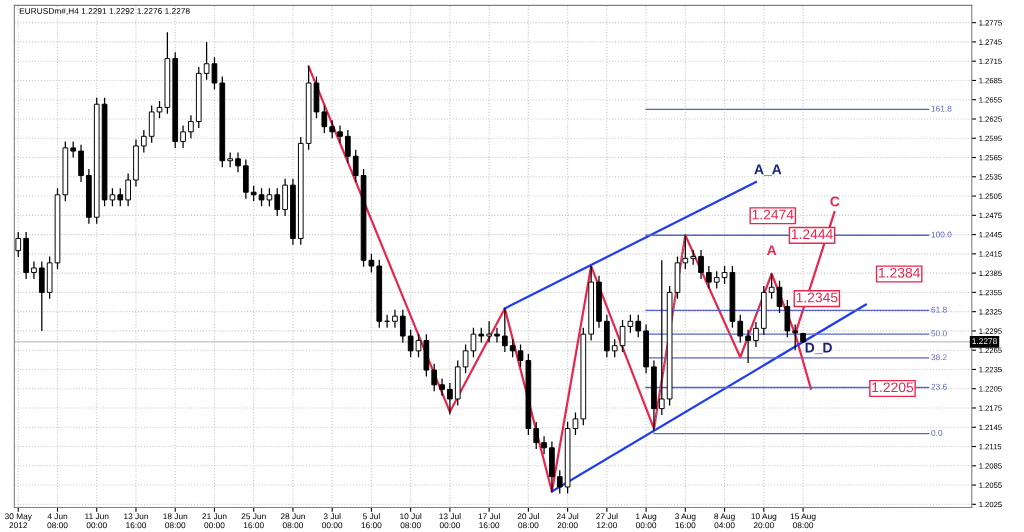 This screenshot has width=1024, height=532. What do you see at coordinates (175, 521) in the screenshot?
I see `x-tick-label: 18 Jun 08:00` at bounding box center [175, 521].